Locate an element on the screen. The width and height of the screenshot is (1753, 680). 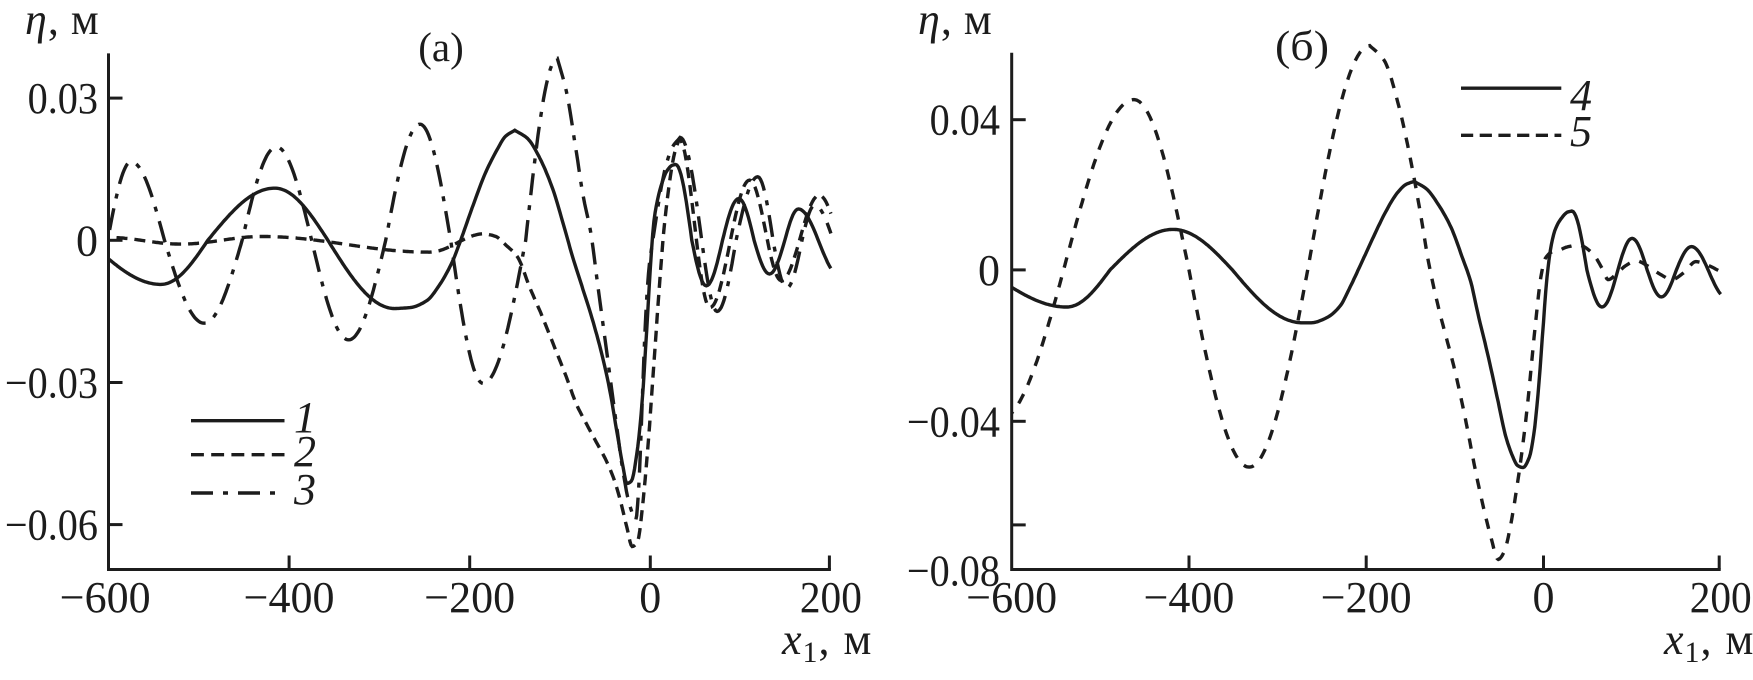
svg-text: 0.04 is located at coordinates (965, 120).